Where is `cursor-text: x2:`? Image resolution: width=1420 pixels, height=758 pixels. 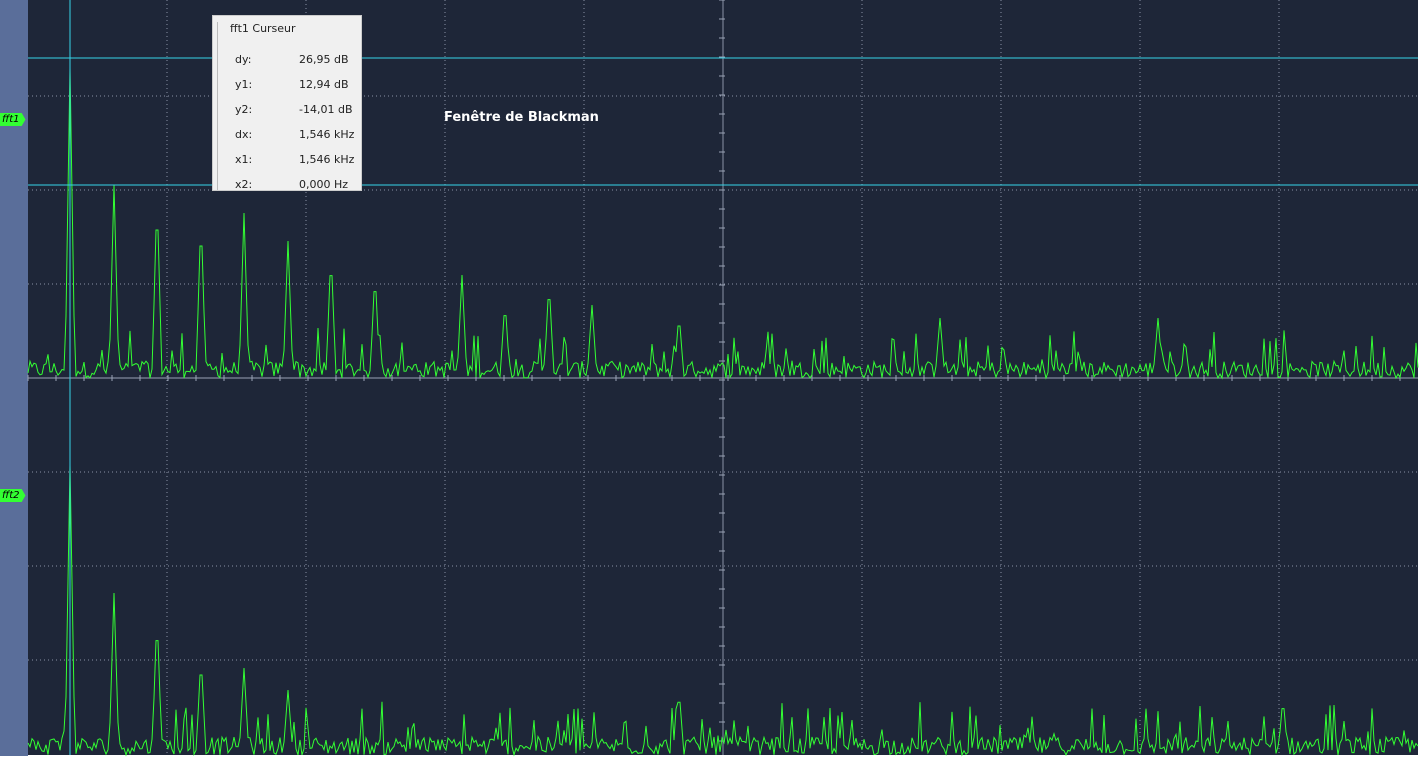 cursor-text: x2: is located at coordinates (244, 184).